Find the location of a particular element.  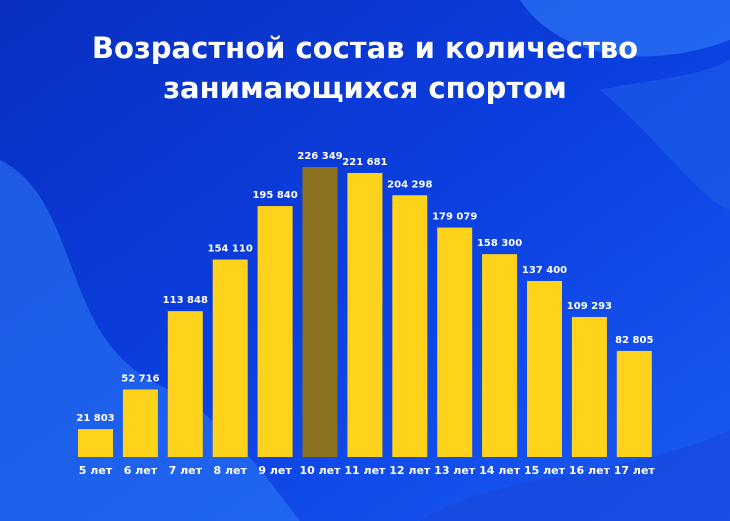

value-label: 82 805 is located at coordinates (634, 340).